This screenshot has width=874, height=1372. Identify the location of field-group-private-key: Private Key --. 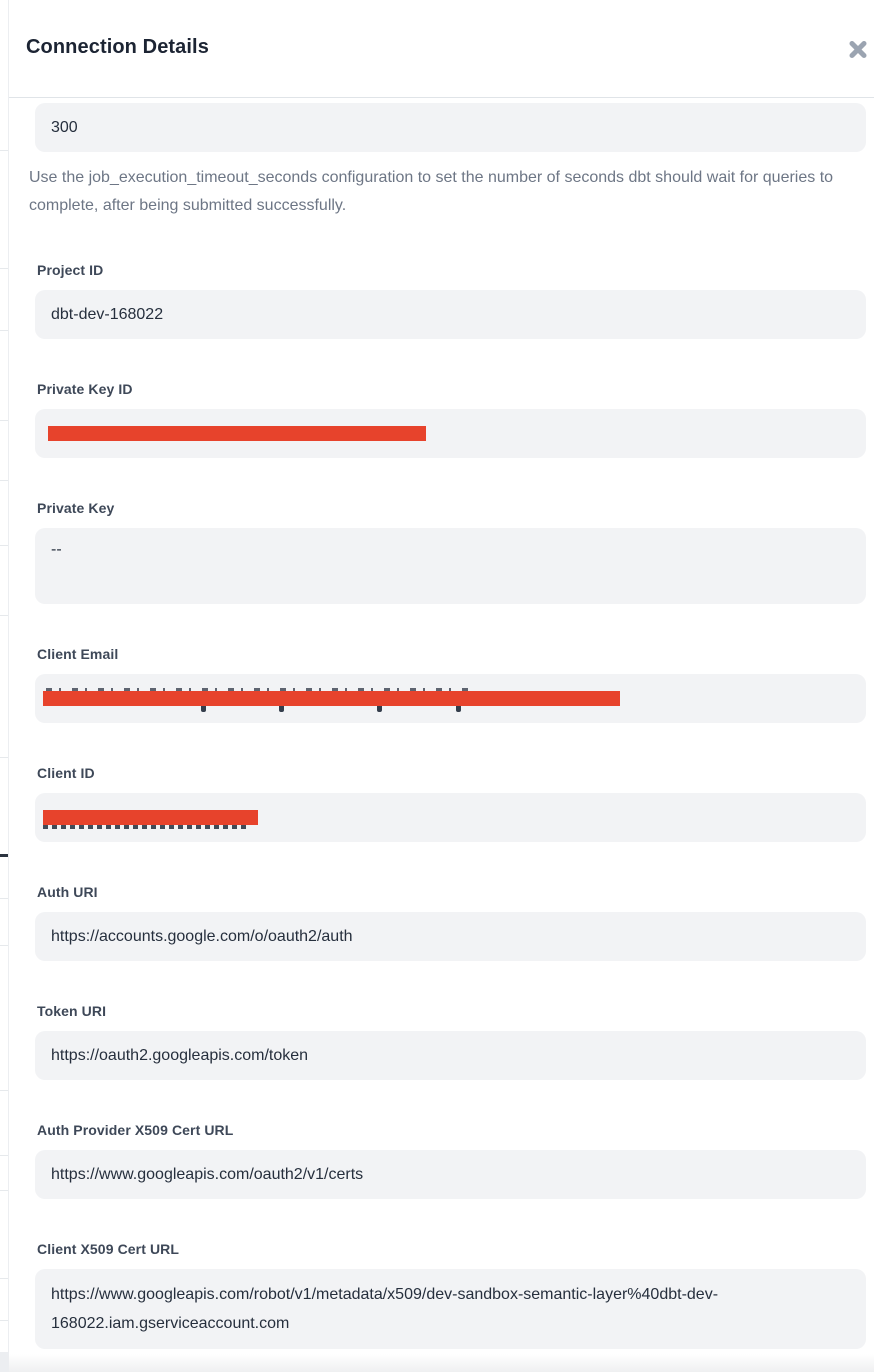
(441, 552).